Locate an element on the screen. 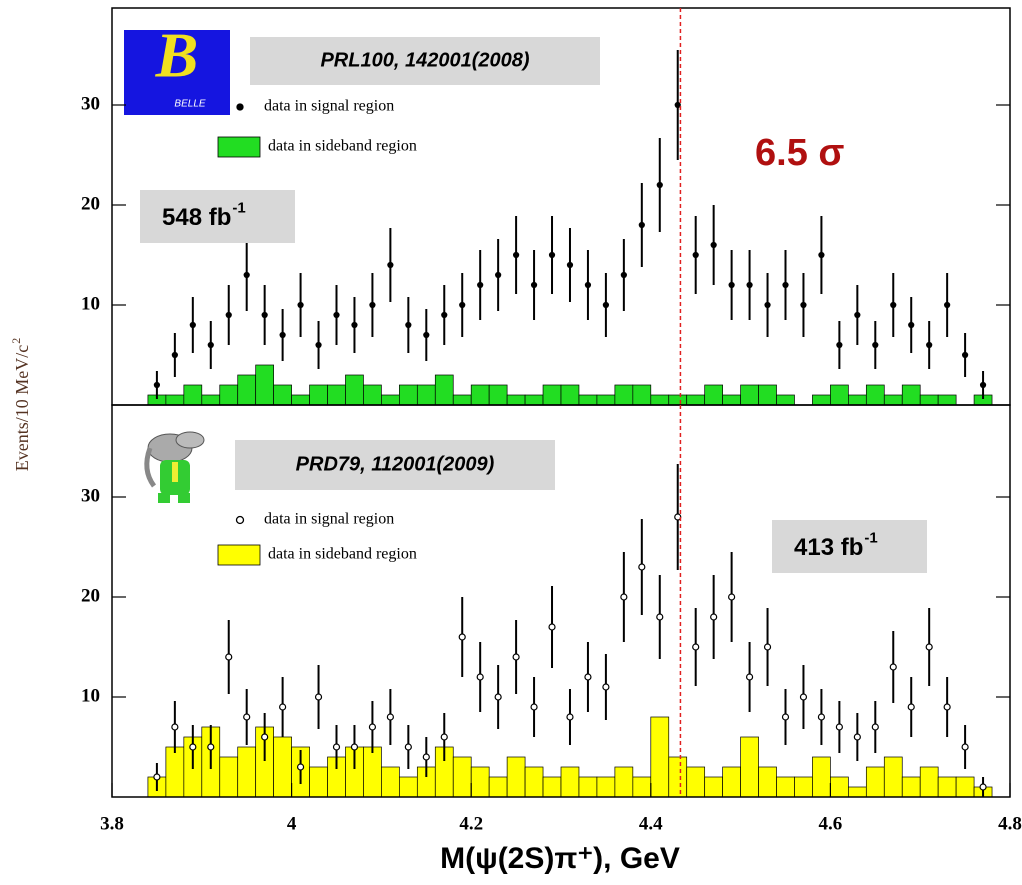  x-tick-label: 4.6 is located at coordinates (831, 823).